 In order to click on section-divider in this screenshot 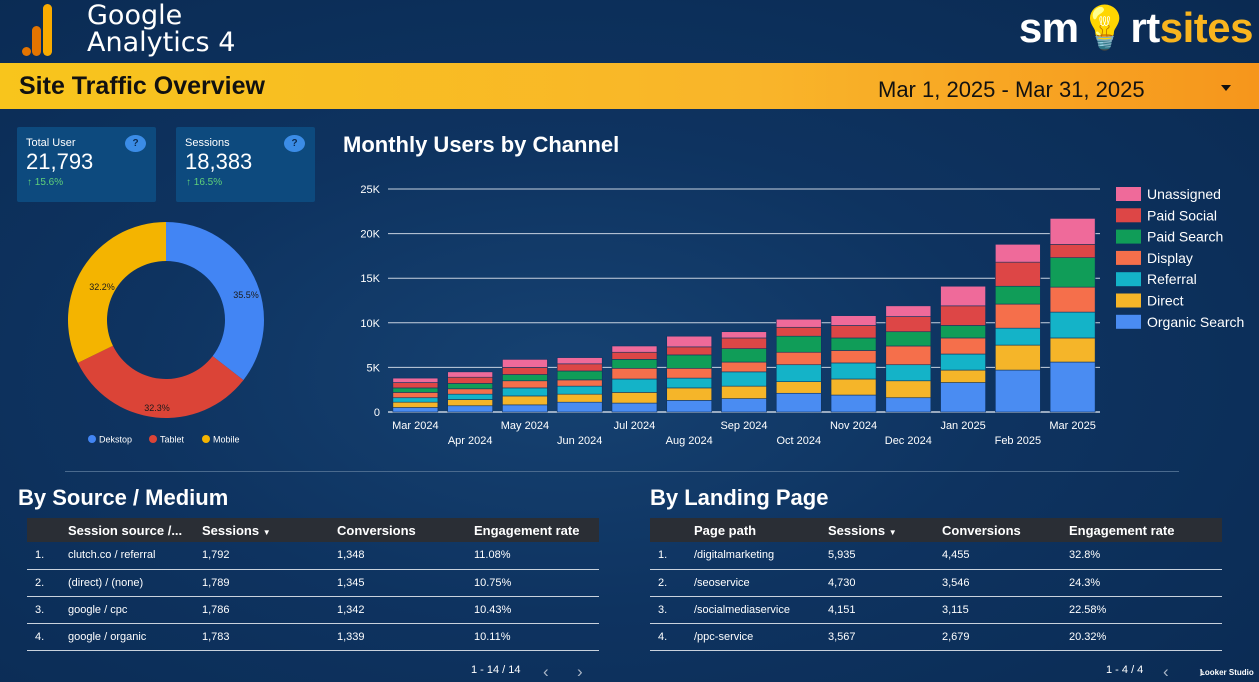, I will do `click(622, 471)`.